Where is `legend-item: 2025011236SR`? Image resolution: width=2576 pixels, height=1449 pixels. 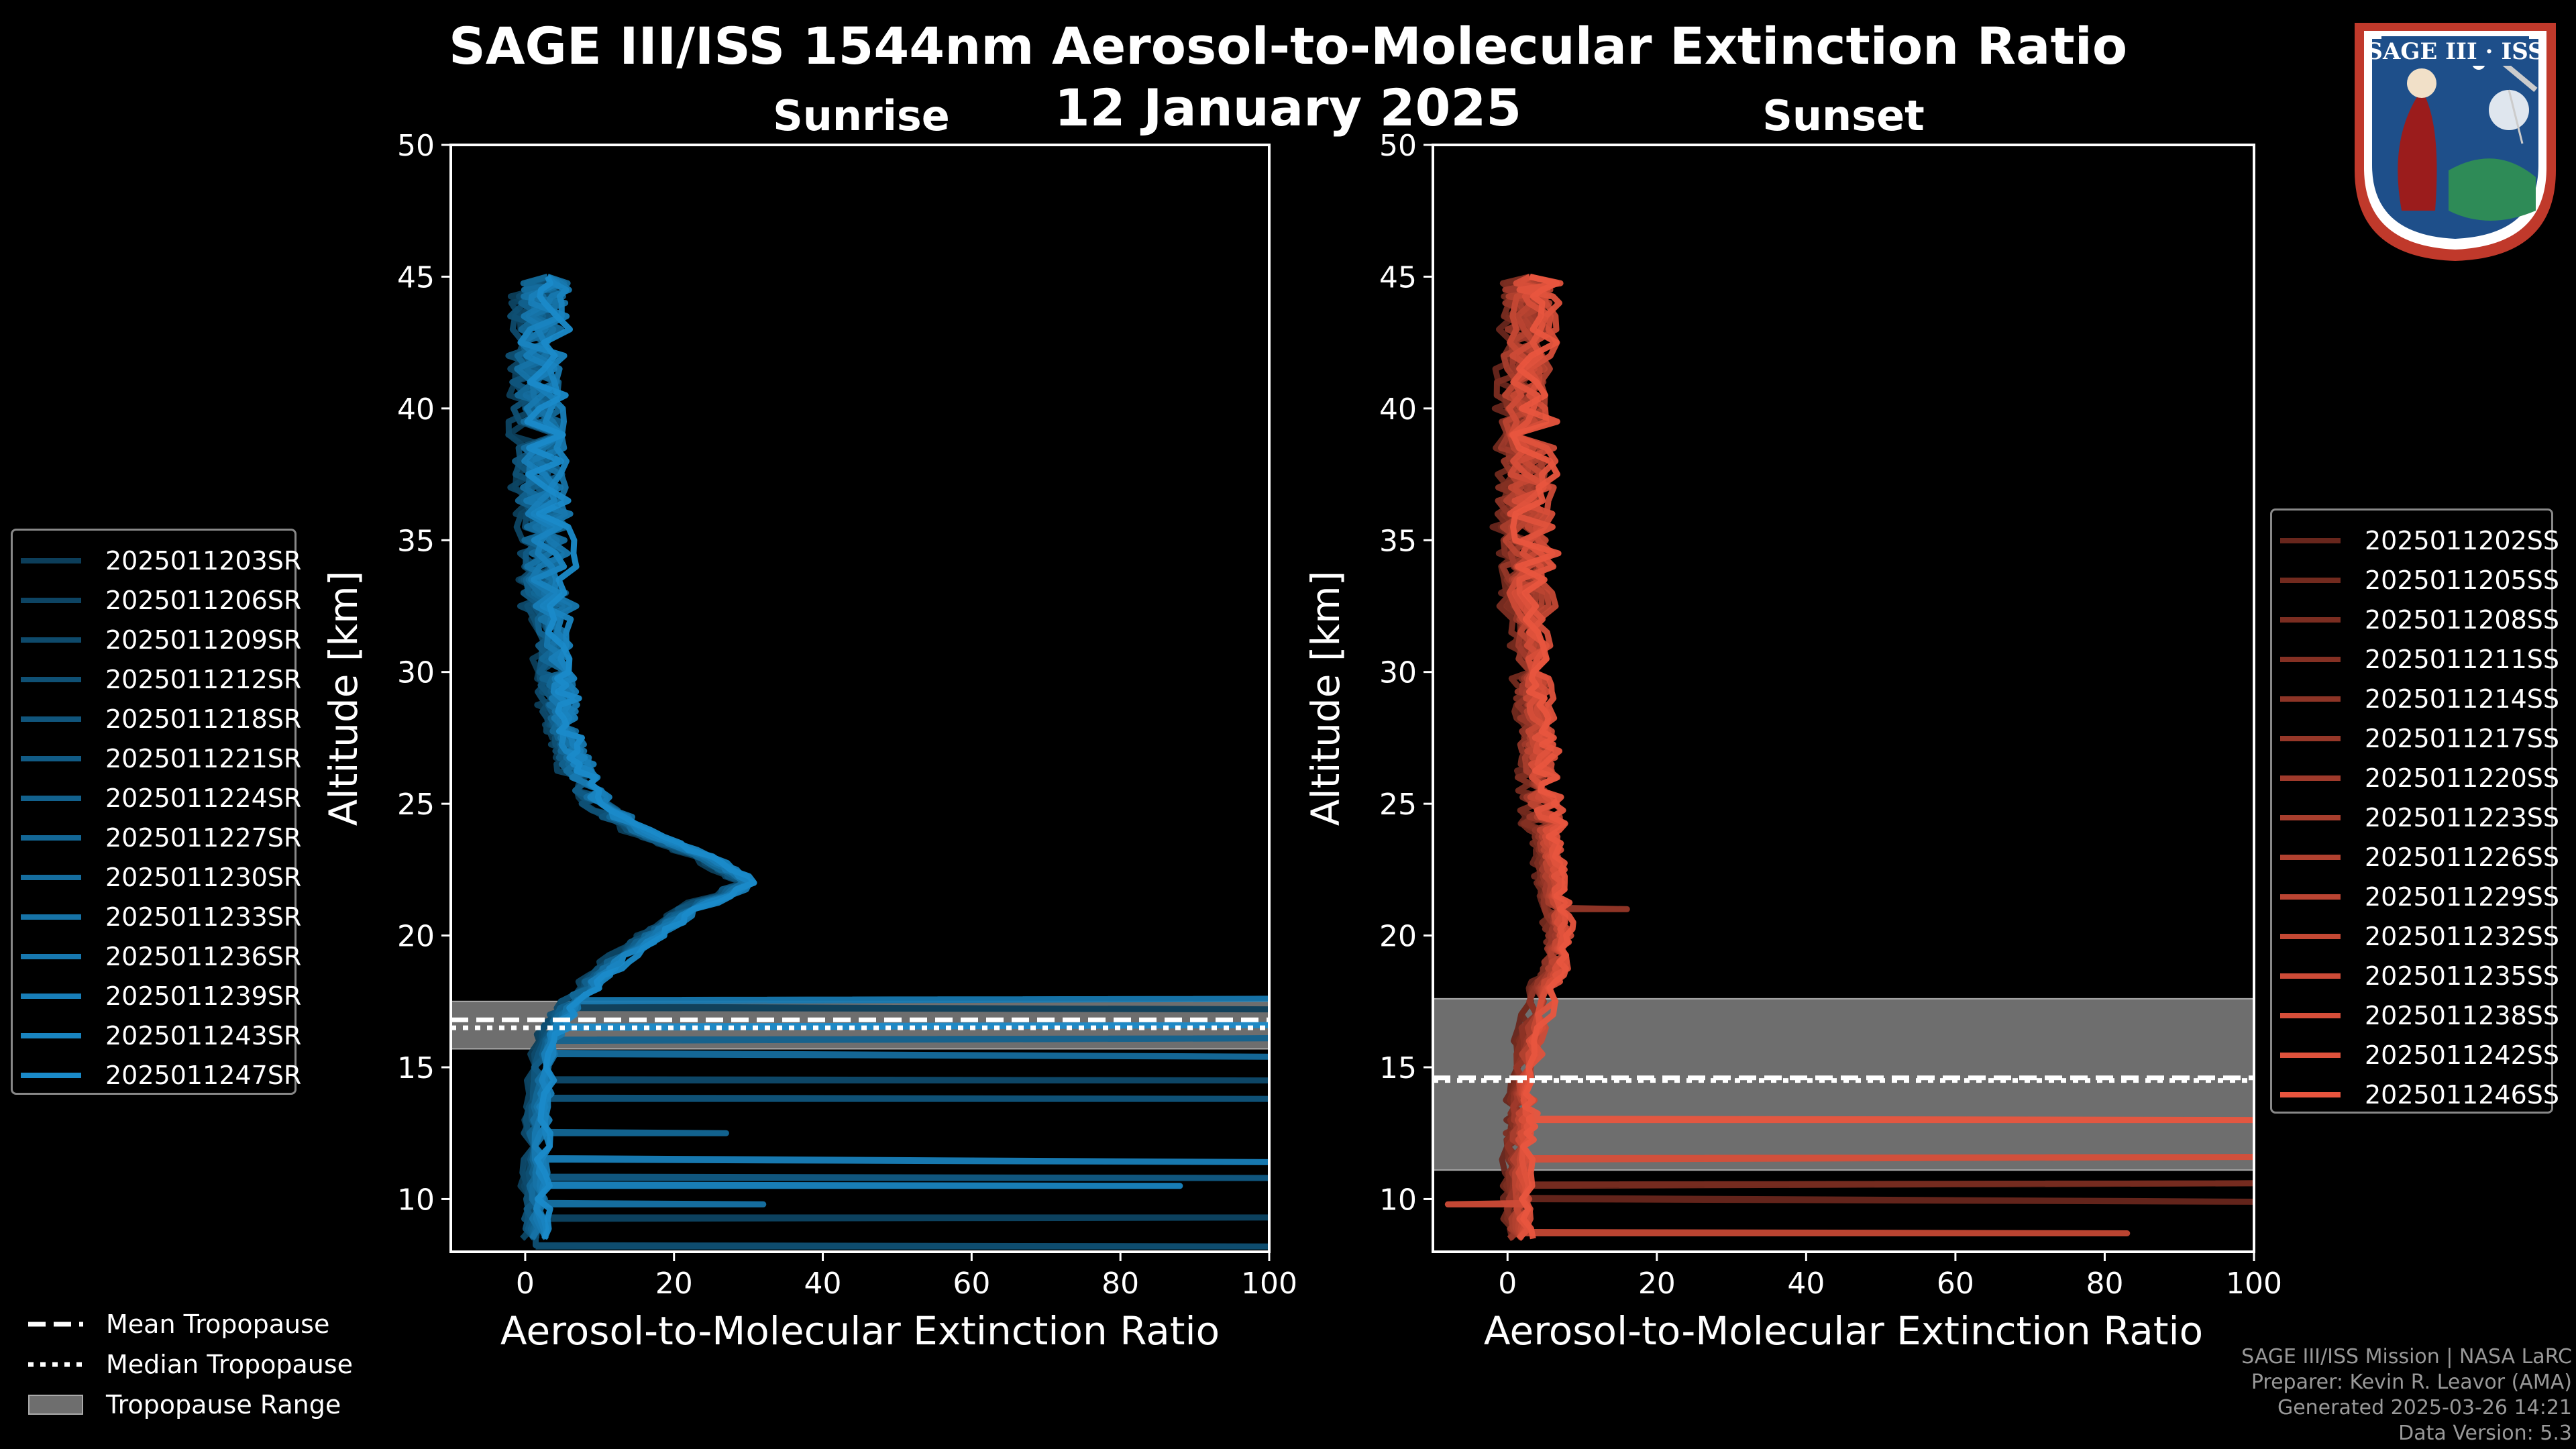 legend-item: 2025011236SR is located at coordinates (157, 956).